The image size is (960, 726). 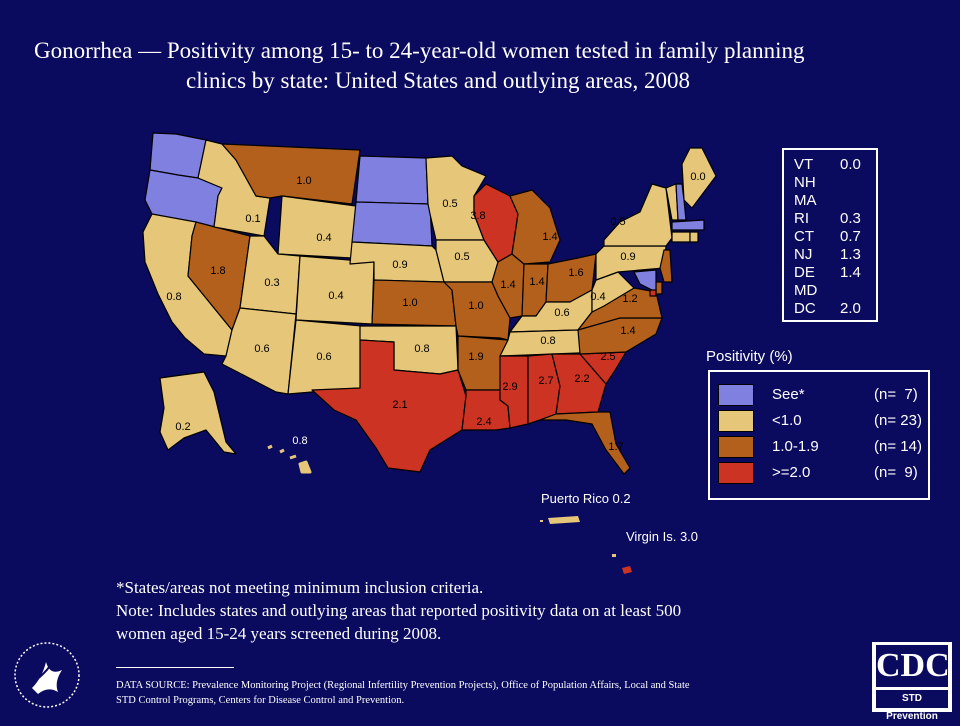 I want to click on inset-row-dc: DC 2.0, so click(x=833, y=309).